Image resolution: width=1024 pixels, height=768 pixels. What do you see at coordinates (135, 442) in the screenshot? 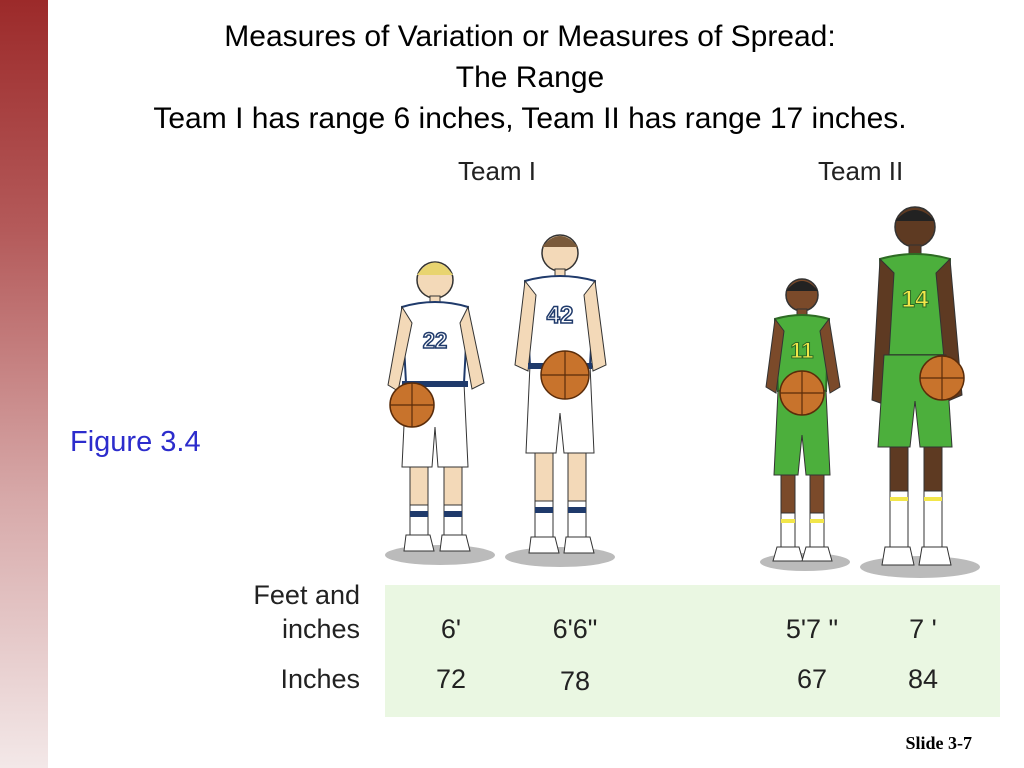
I see `figure-label: Figure 3.4` at bounding box center [135, 442].